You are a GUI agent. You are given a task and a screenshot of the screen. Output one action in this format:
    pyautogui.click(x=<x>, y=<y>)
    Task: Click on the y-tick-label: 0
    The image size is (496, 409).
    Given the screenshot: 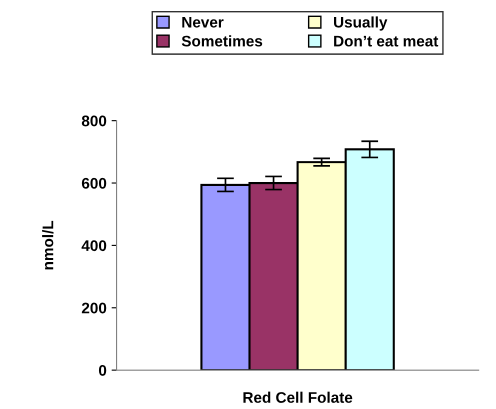 What is the action you would take?
    pyautogui.click(x=102, y=370)
    